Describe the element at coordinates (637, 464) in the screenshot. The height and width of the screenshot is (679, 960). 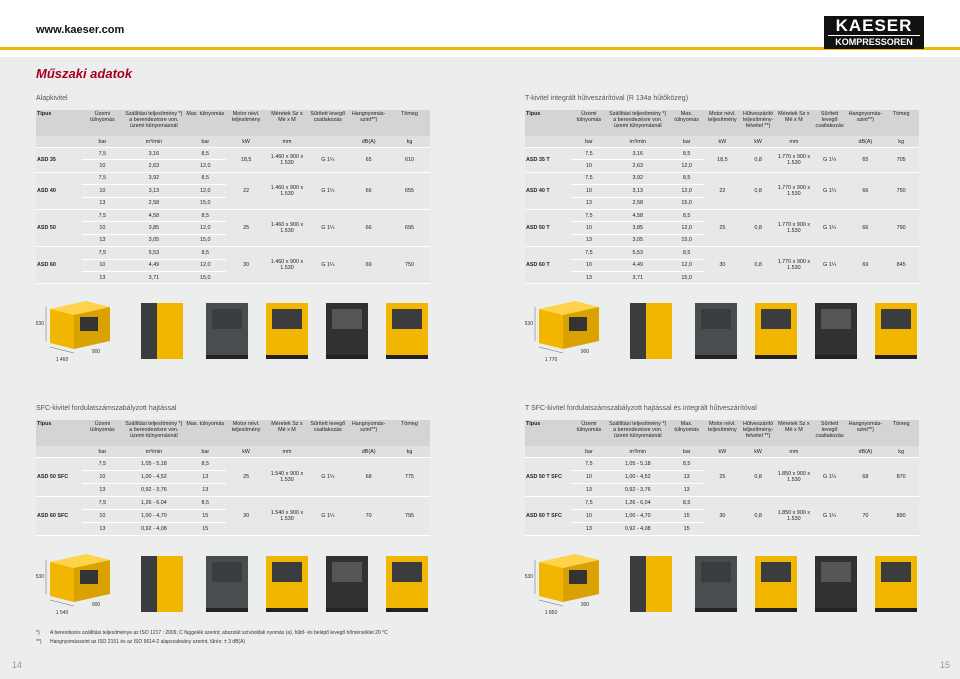
I see `cell: 1,05 - 5,18` at that location.